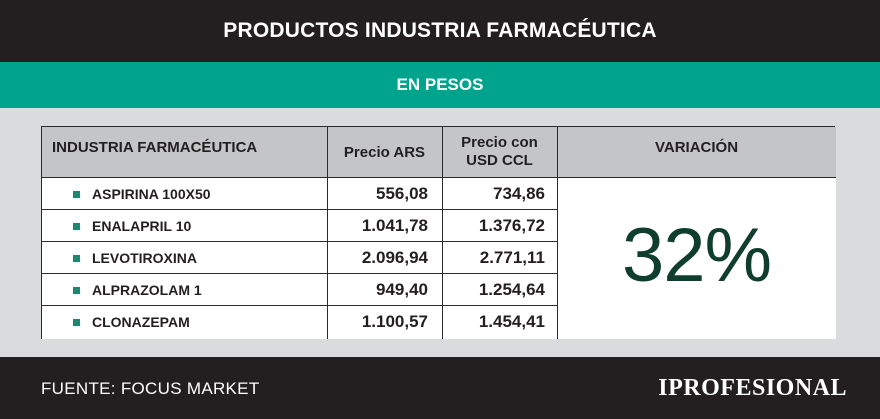 The width and height of the screenshot is (880, 419). I want to click on product-cell: ENALAPRIL 10, so click(184, 225).